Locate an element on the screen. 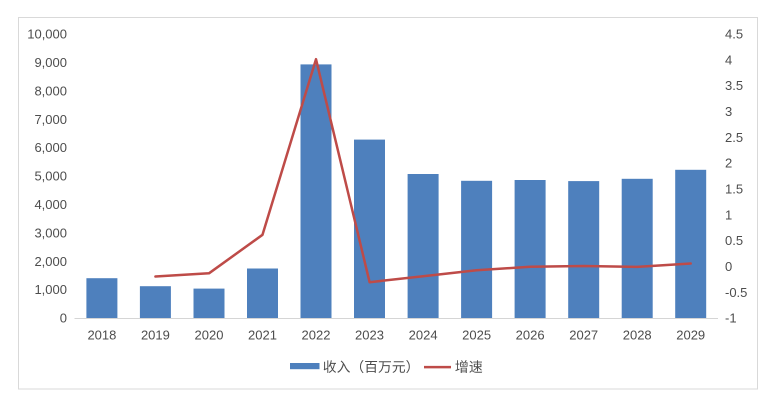 This screenshot has height=410, width=775. svg-text: 2026 is located at coordinates (530, 335).